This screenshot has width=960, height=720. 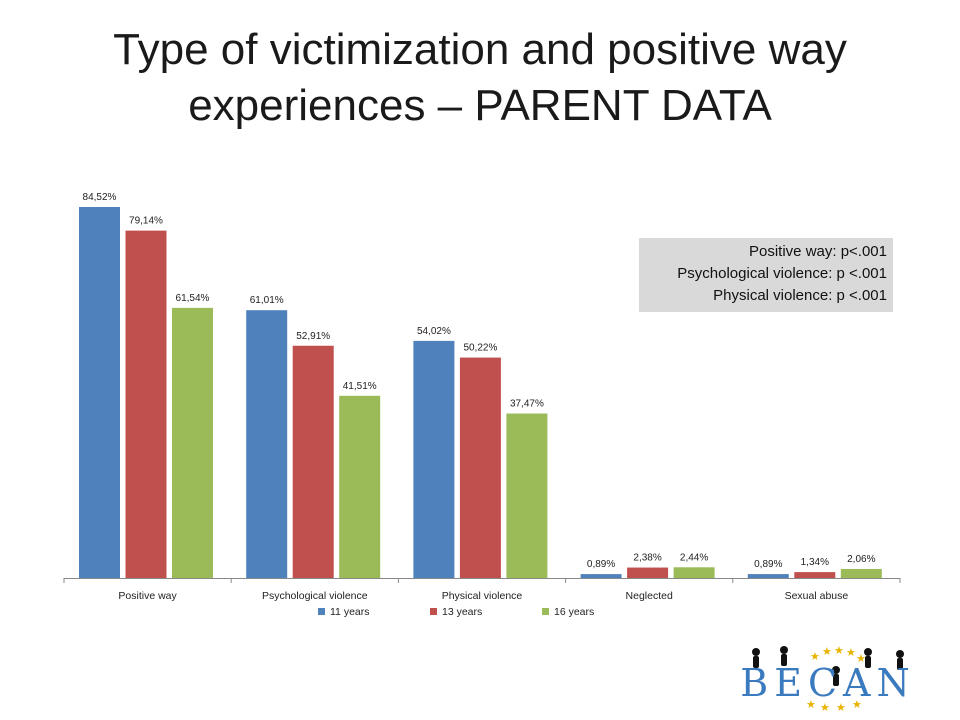 I want to click on stat-psychological-violence: Psychological violence: p <.001, so click(x=782, y=273).